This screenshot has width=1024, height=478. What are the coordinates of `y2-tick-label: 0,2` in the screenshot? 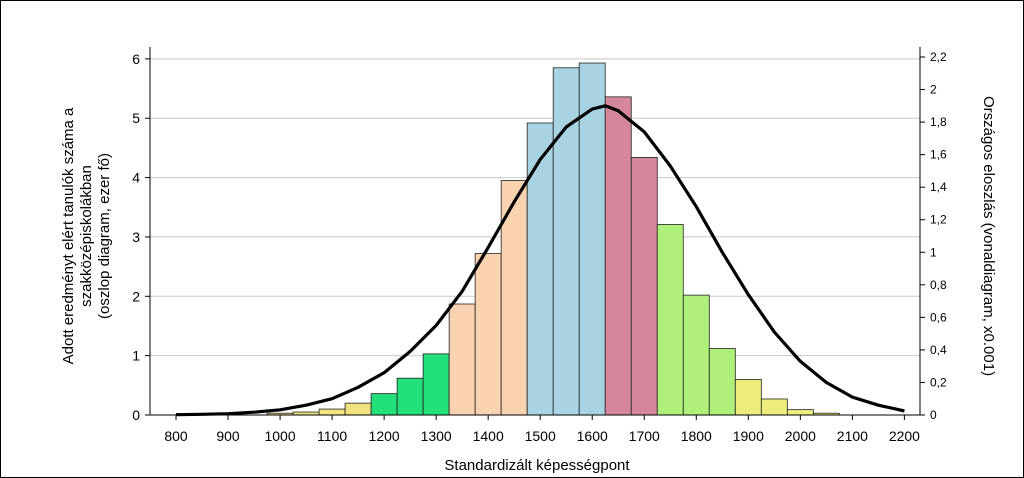 It's located at (938, 382).